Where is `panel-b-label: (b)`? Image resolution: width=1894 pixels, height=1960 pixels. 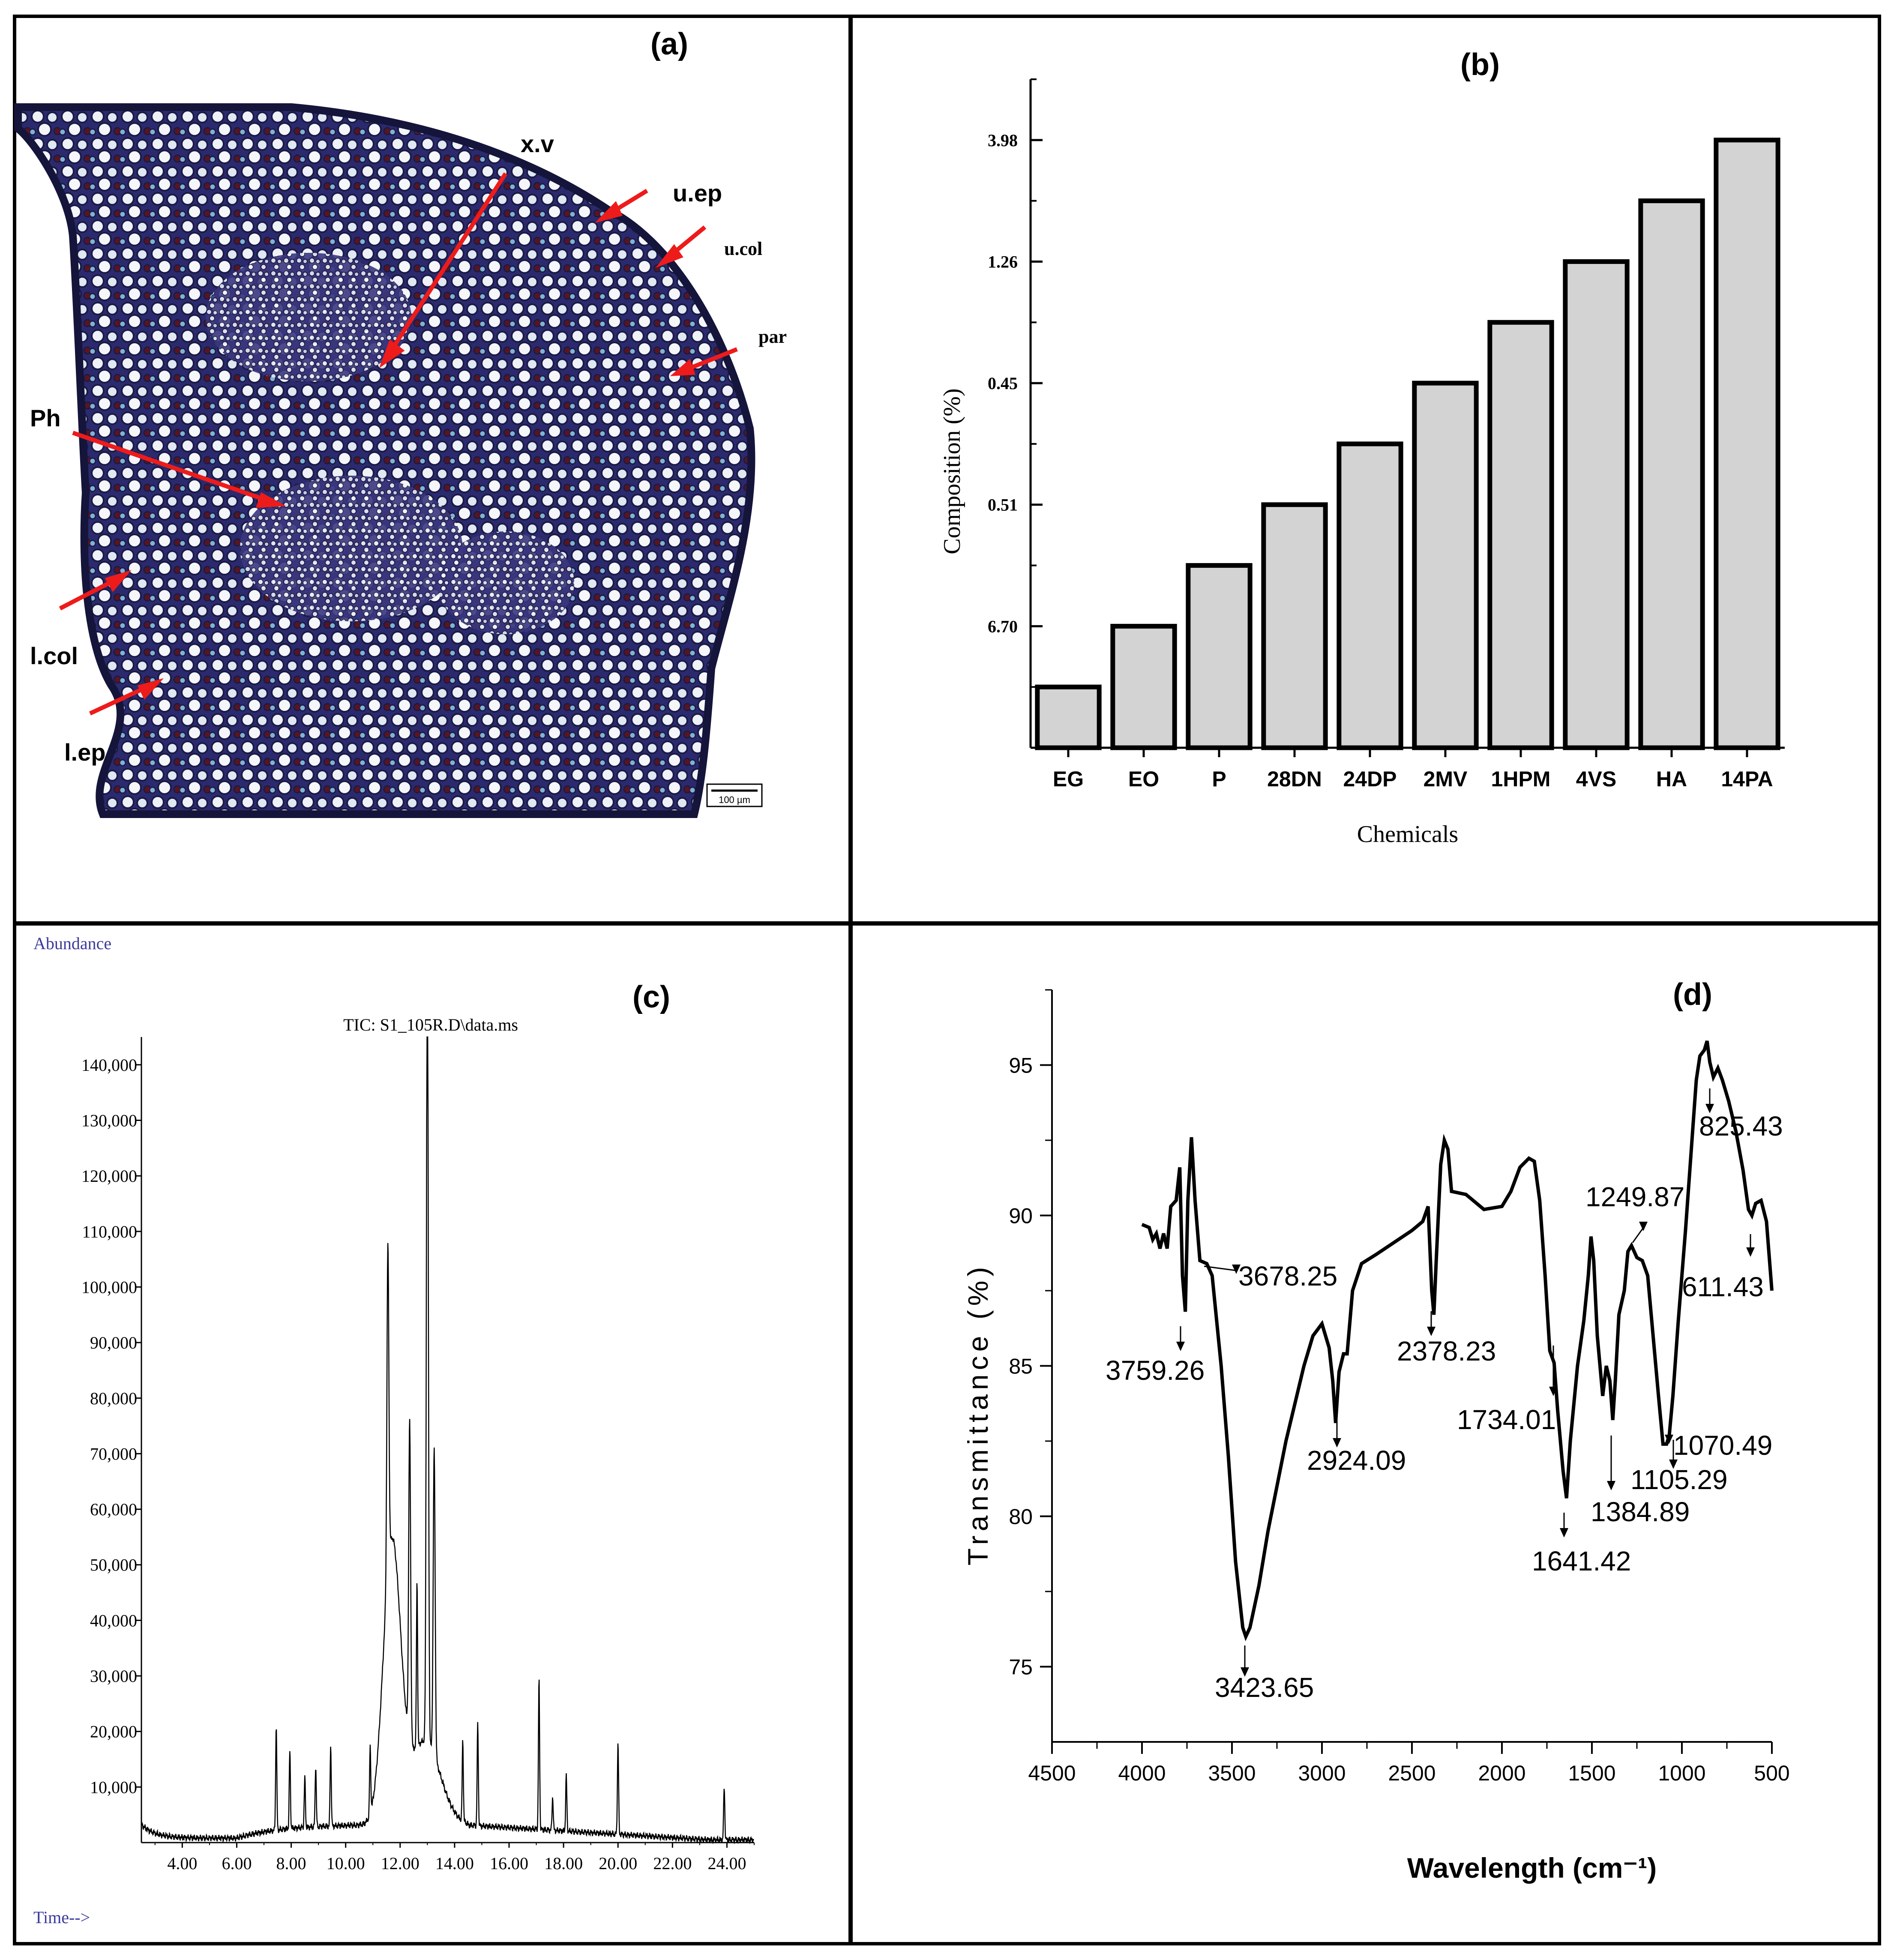
panel-b-label: (b) is located at coordinates (1480, 65).